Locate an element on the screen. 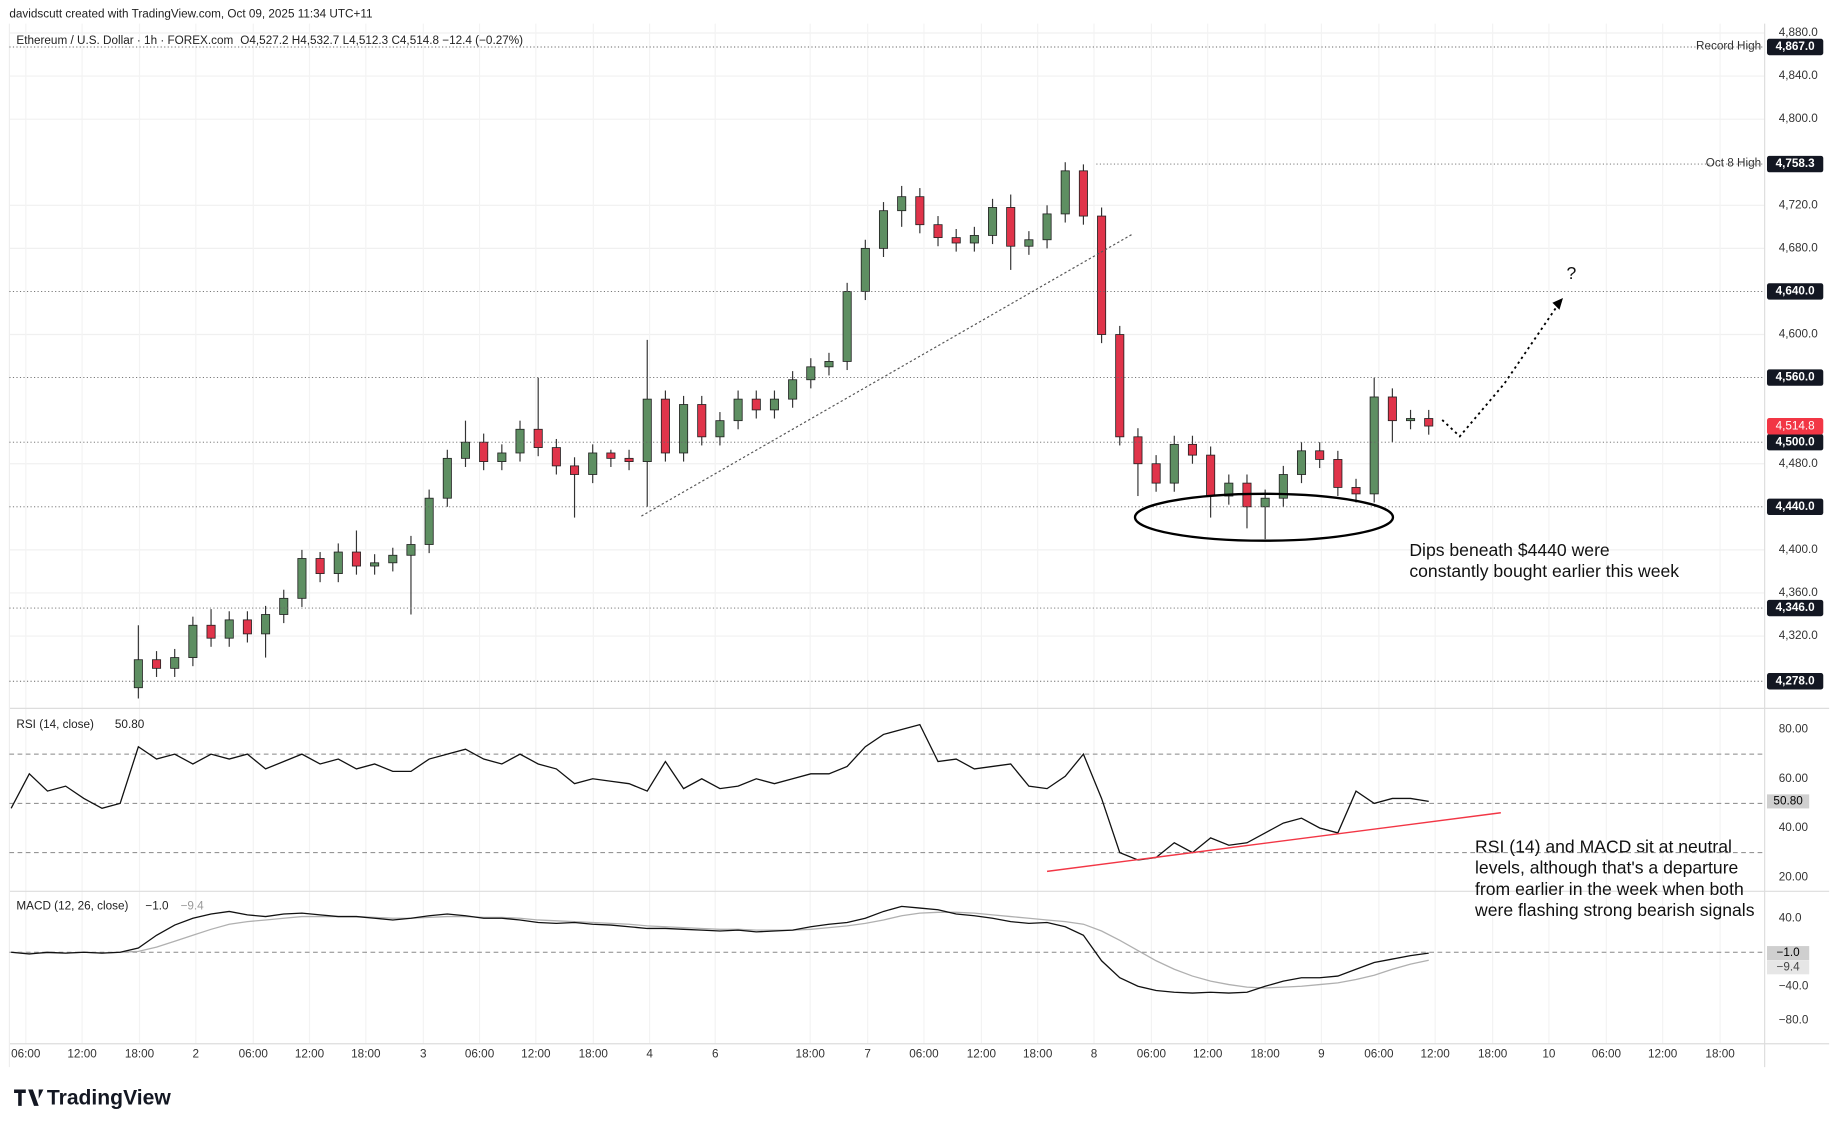  y-tick-label: 4,880.0 is located at coordinates (1799, 32).